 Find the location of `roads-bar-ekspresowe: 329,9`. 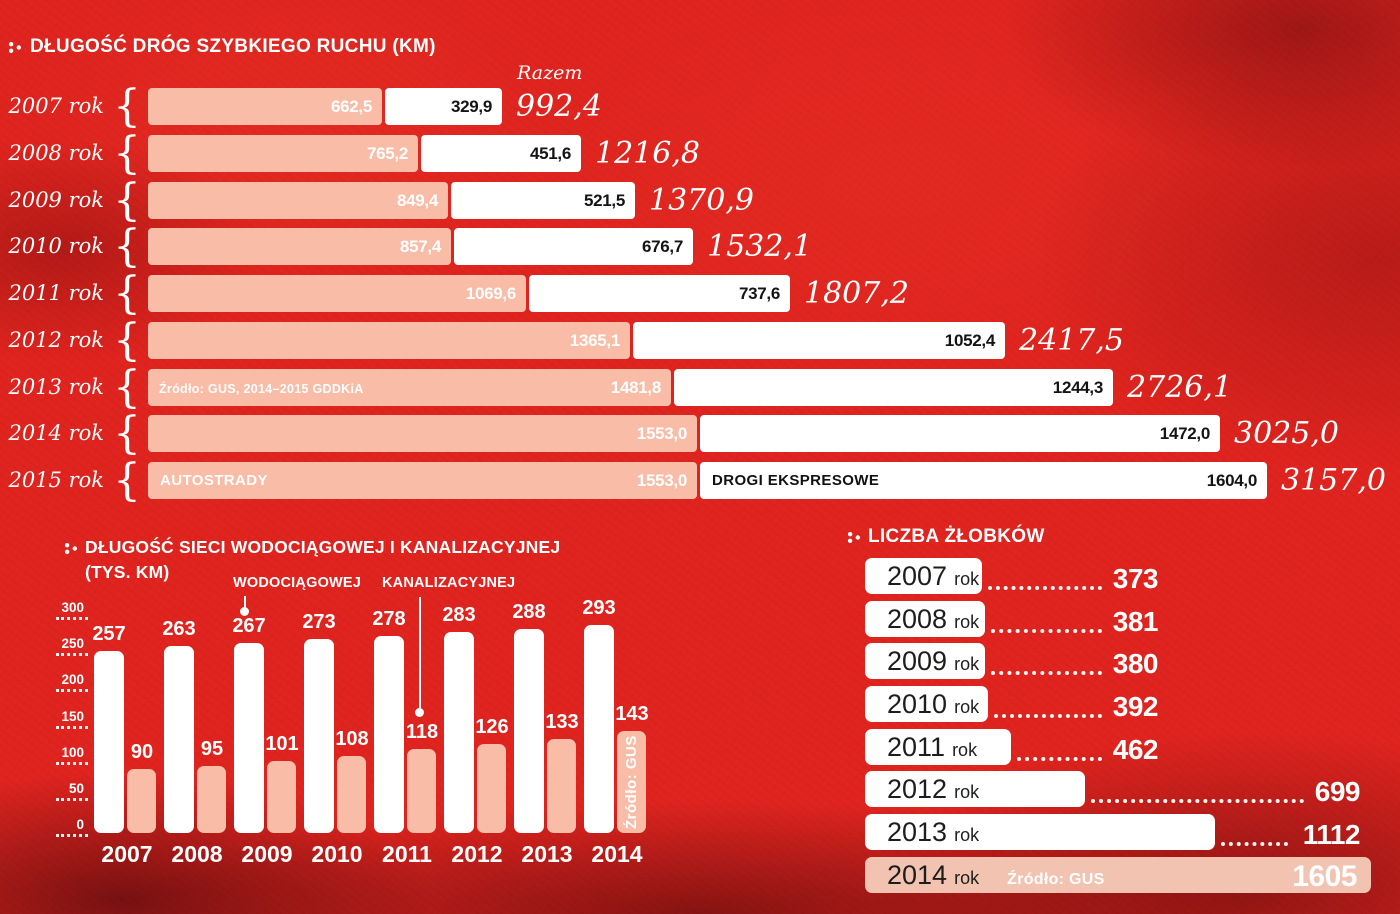

roads-bar-ekspresowe: 329,9 is located at coordinates (443, 106).